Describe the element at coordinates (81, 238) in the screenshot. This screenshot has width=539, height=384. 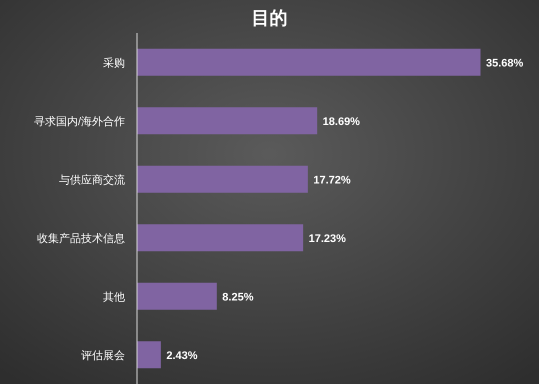
I see `y-tick-label: 收集产品技术信息` at that location.